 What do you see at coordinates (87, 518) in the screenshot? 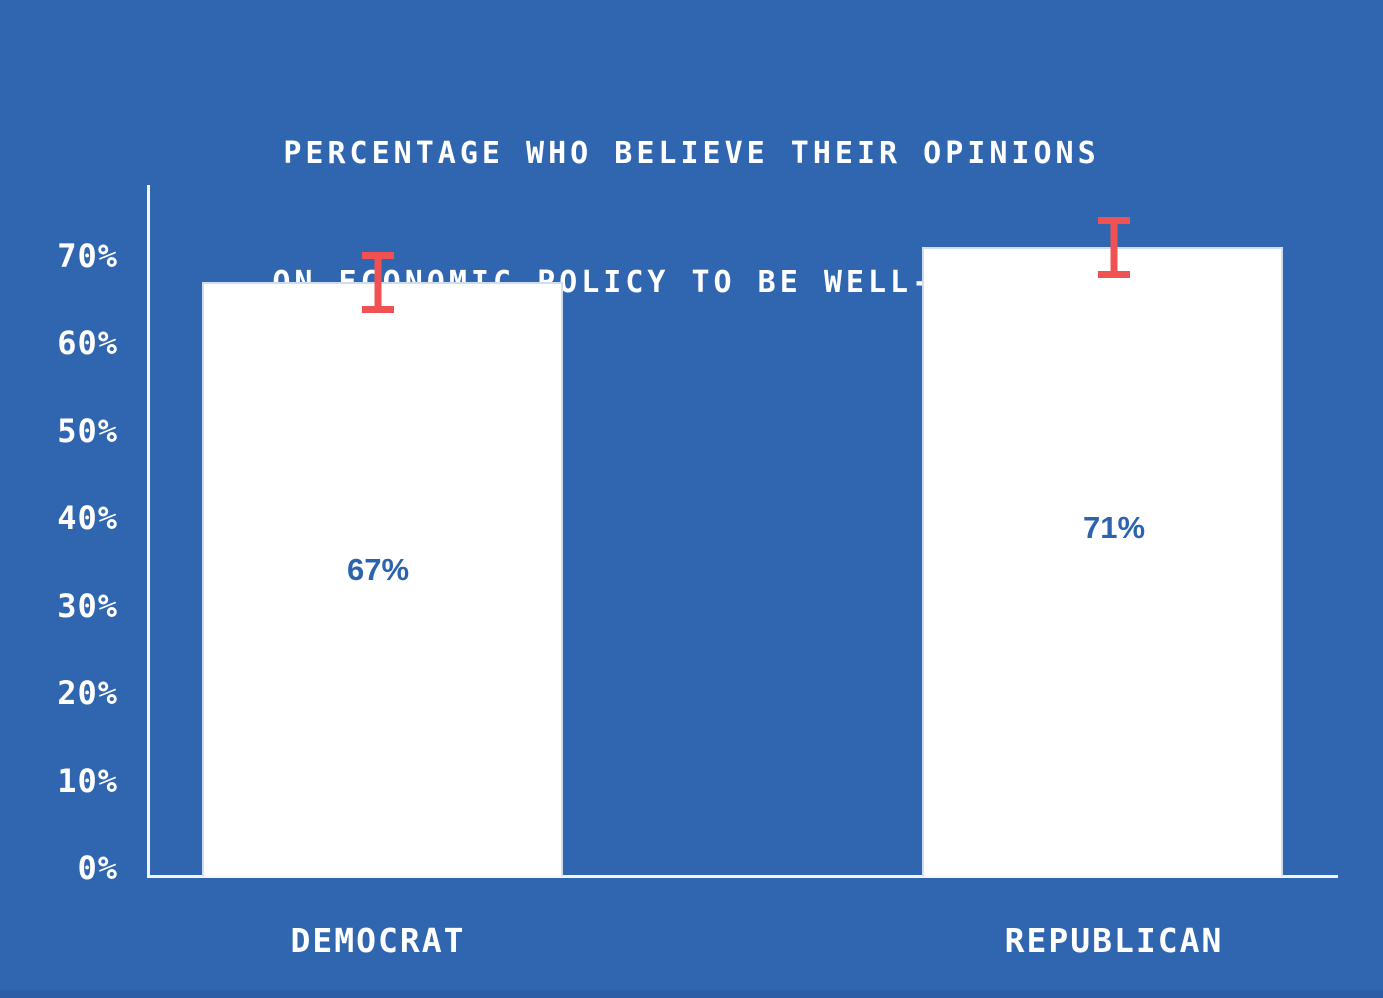
I see `y-tick-label-40: 40%` at bounding box center [87, 518].